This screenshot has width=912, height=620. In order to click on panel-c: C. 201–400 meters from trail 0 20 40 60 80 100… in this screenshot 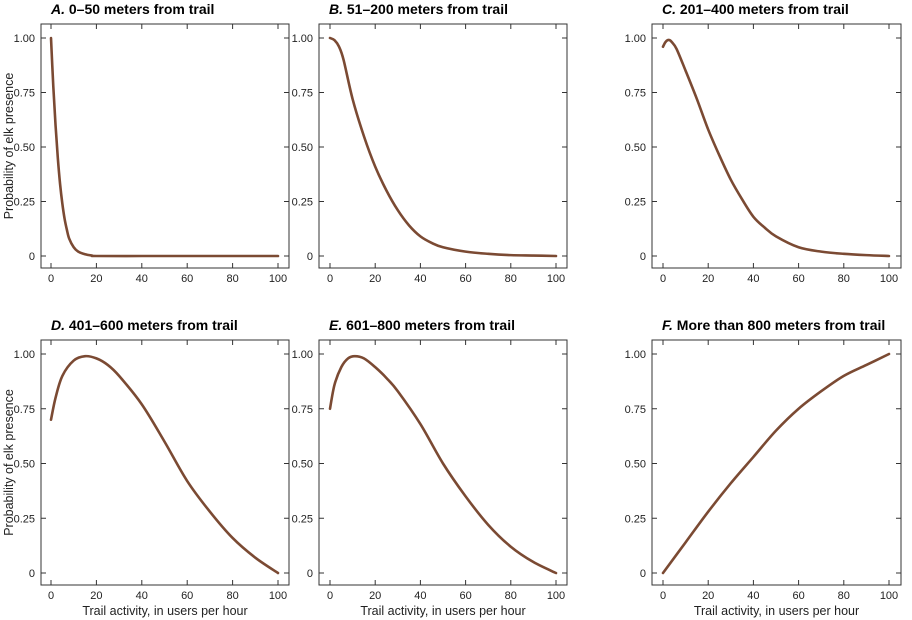, I will do `click(763, 143)`.